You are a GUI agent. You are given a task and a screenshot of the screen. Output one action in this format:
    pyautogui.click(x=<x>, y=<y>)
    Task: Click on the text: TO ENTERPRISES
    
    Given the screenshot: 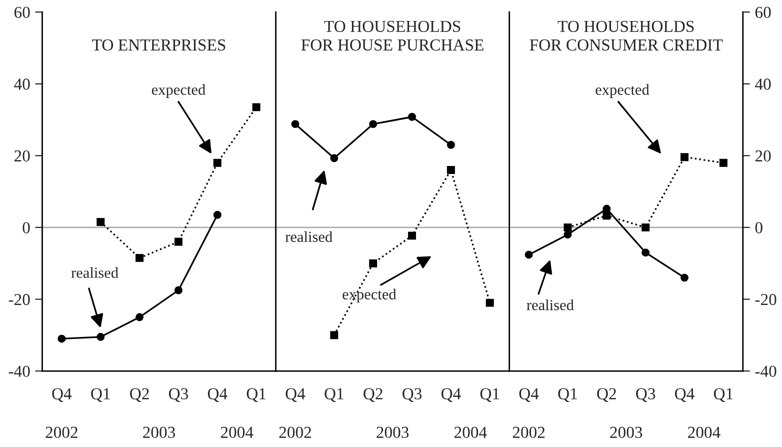 What is the action you would take?
    pyautogui.click(x=159, y=45)
    